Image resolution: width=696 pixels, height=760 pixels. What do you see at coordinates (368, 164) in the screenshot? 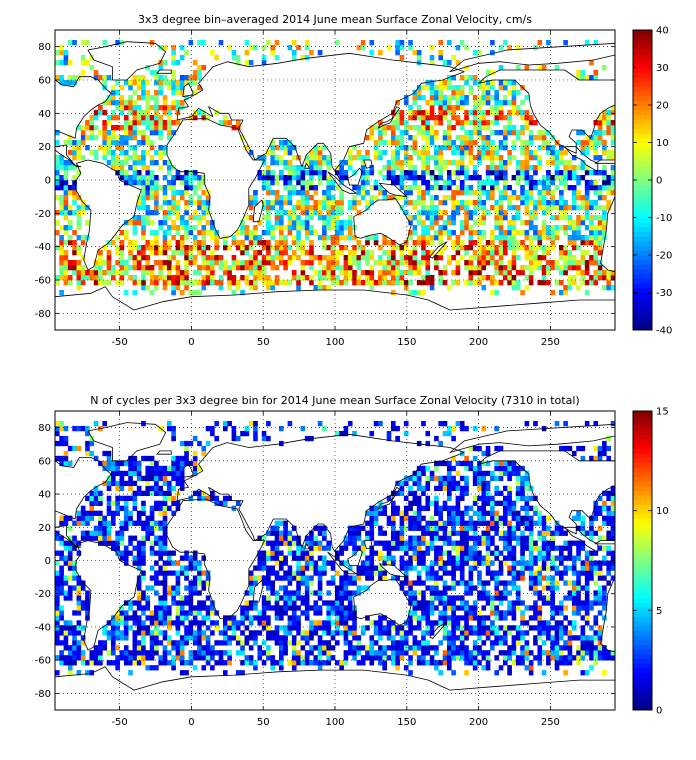
I see `landmass-outline` at bounding box center [368, 164].